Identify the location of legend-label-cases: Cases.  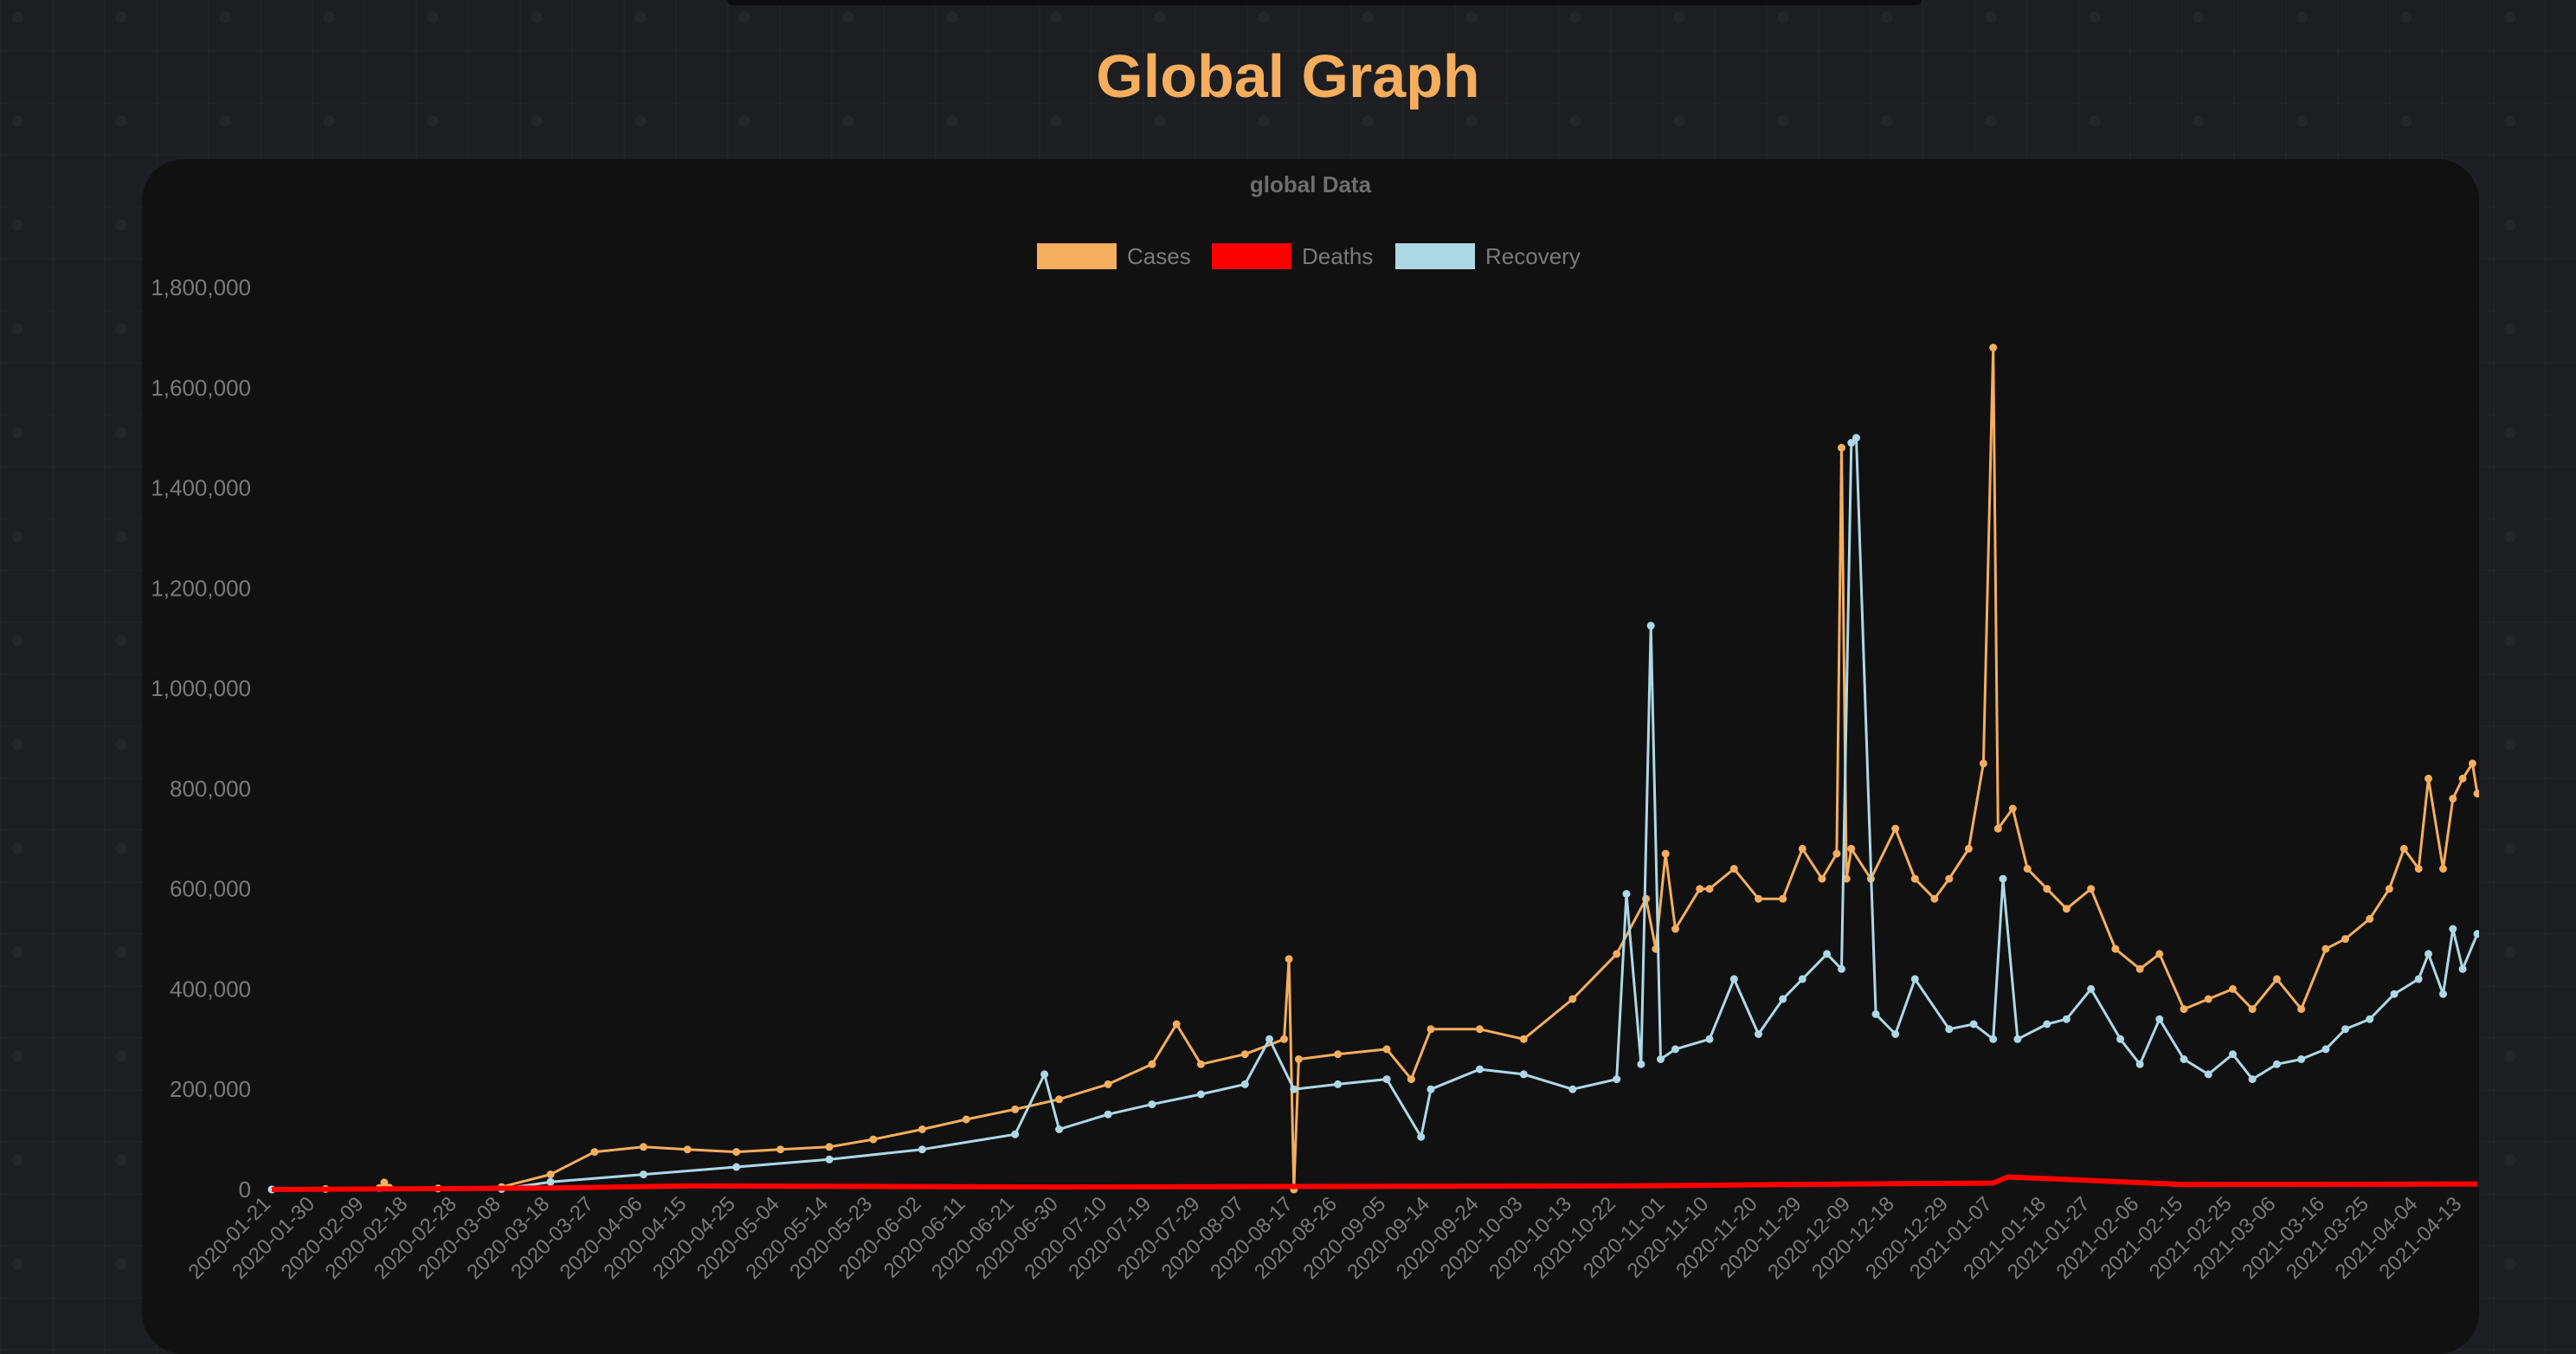
(1159, 256).